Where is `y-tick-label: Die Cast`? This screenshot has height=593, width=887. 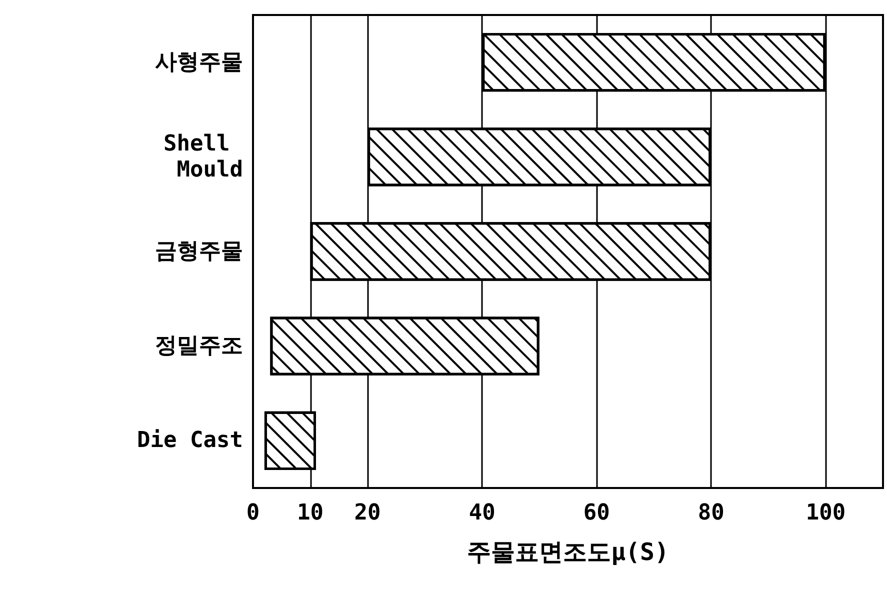 y-tick-label: Die Cast is located at coordinates (190, 441).